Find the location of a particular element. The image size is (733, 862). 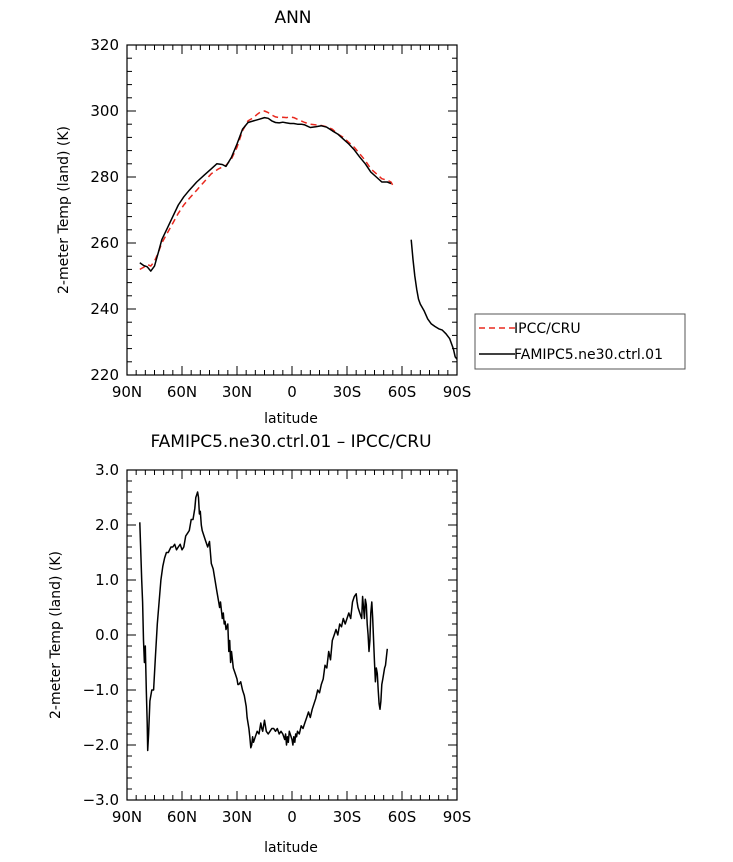

panel1-x-tick-labels: 90N 60N 30N 0 30S 60S 90S is located at coordinates (291, 392).